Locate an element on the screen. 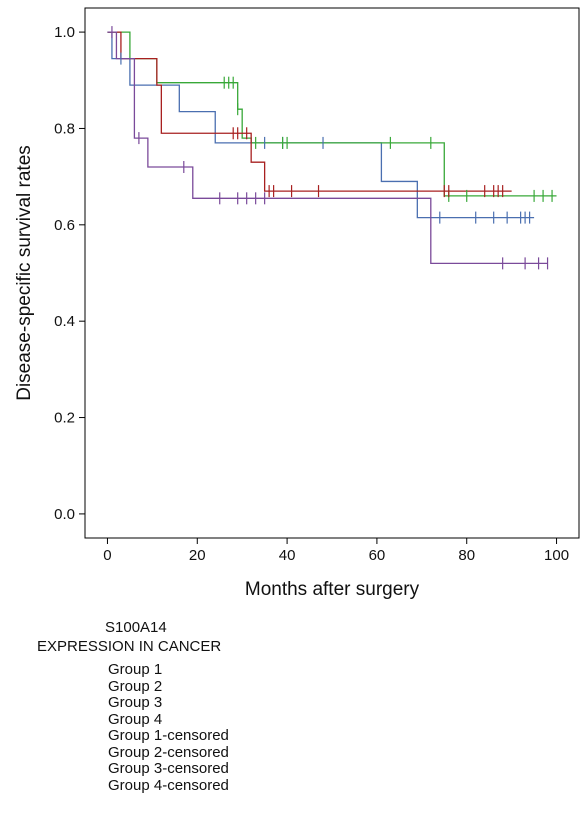 Image resolution: width=580 pixels, height=831 pixels. y-tick-label: 0.0 is located at coordinates (64, 514).